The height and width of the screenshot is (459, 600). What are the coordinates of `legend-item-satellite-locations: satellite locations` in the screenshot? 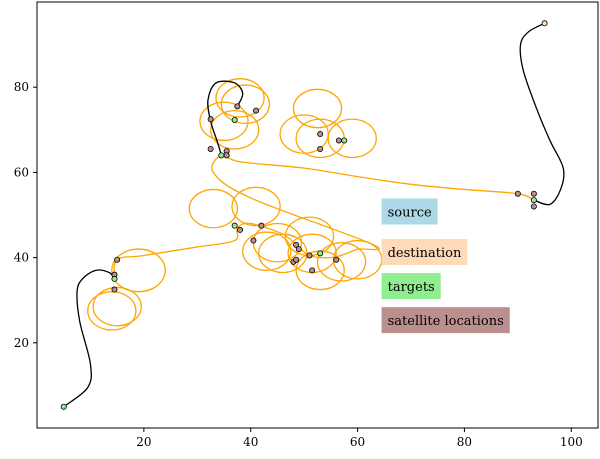 It's located at (445, 320).